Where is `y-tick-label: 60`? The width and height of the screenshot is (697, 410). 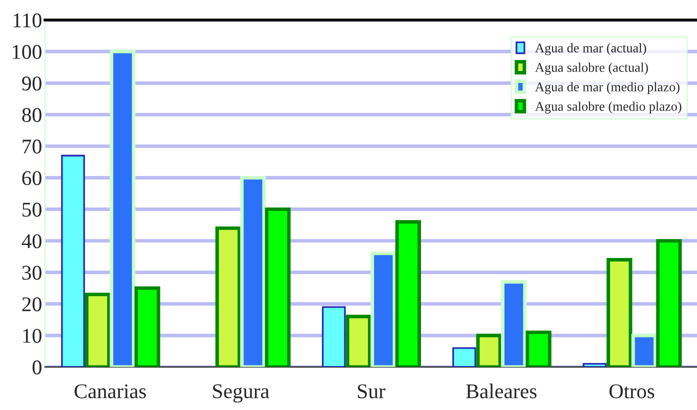 y-tick-label: 60 is located at coordinates (32, 178).